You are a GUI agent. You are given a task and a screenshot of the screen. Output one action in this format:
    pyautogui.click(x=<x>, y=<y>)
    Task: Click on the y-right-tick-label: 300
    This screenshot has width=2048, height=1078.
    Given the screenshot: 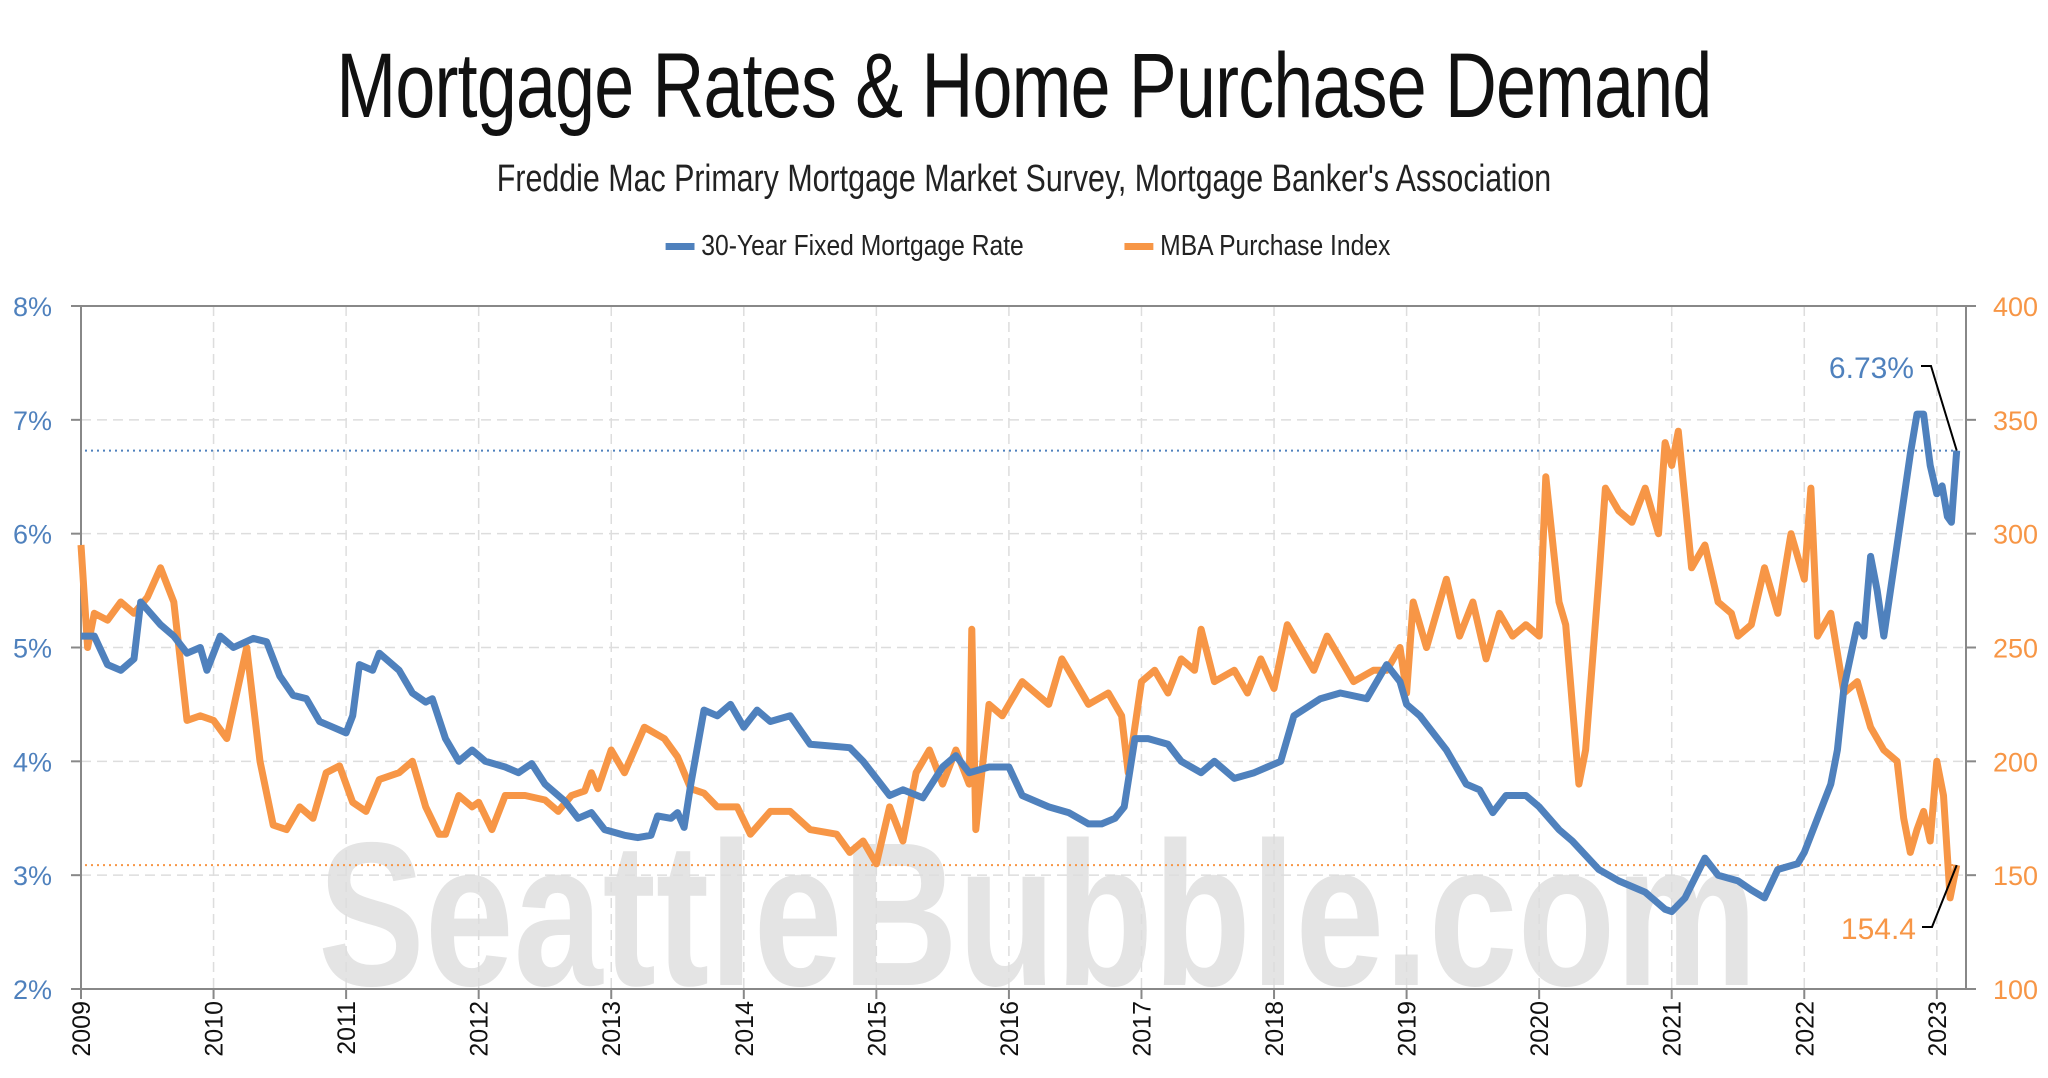 What is the action you would take?
    pyautogui.click(x=2015, y=535)
    